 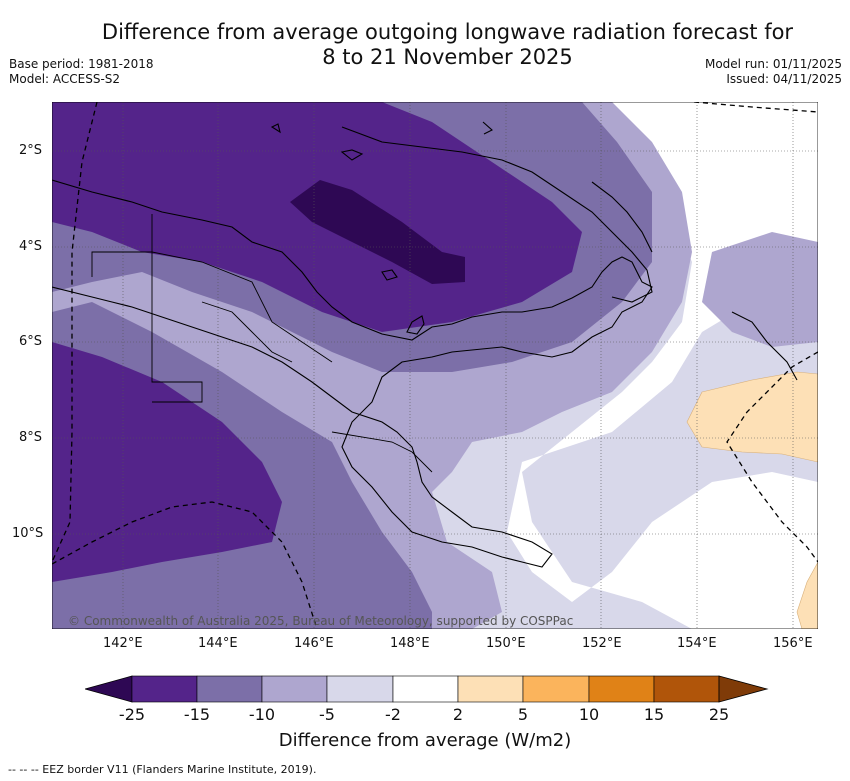 What do you see at coordinates (314, 643) in the screenshot?
I see `lon-label-146e: 146°E` at bounding box center [314, 643].